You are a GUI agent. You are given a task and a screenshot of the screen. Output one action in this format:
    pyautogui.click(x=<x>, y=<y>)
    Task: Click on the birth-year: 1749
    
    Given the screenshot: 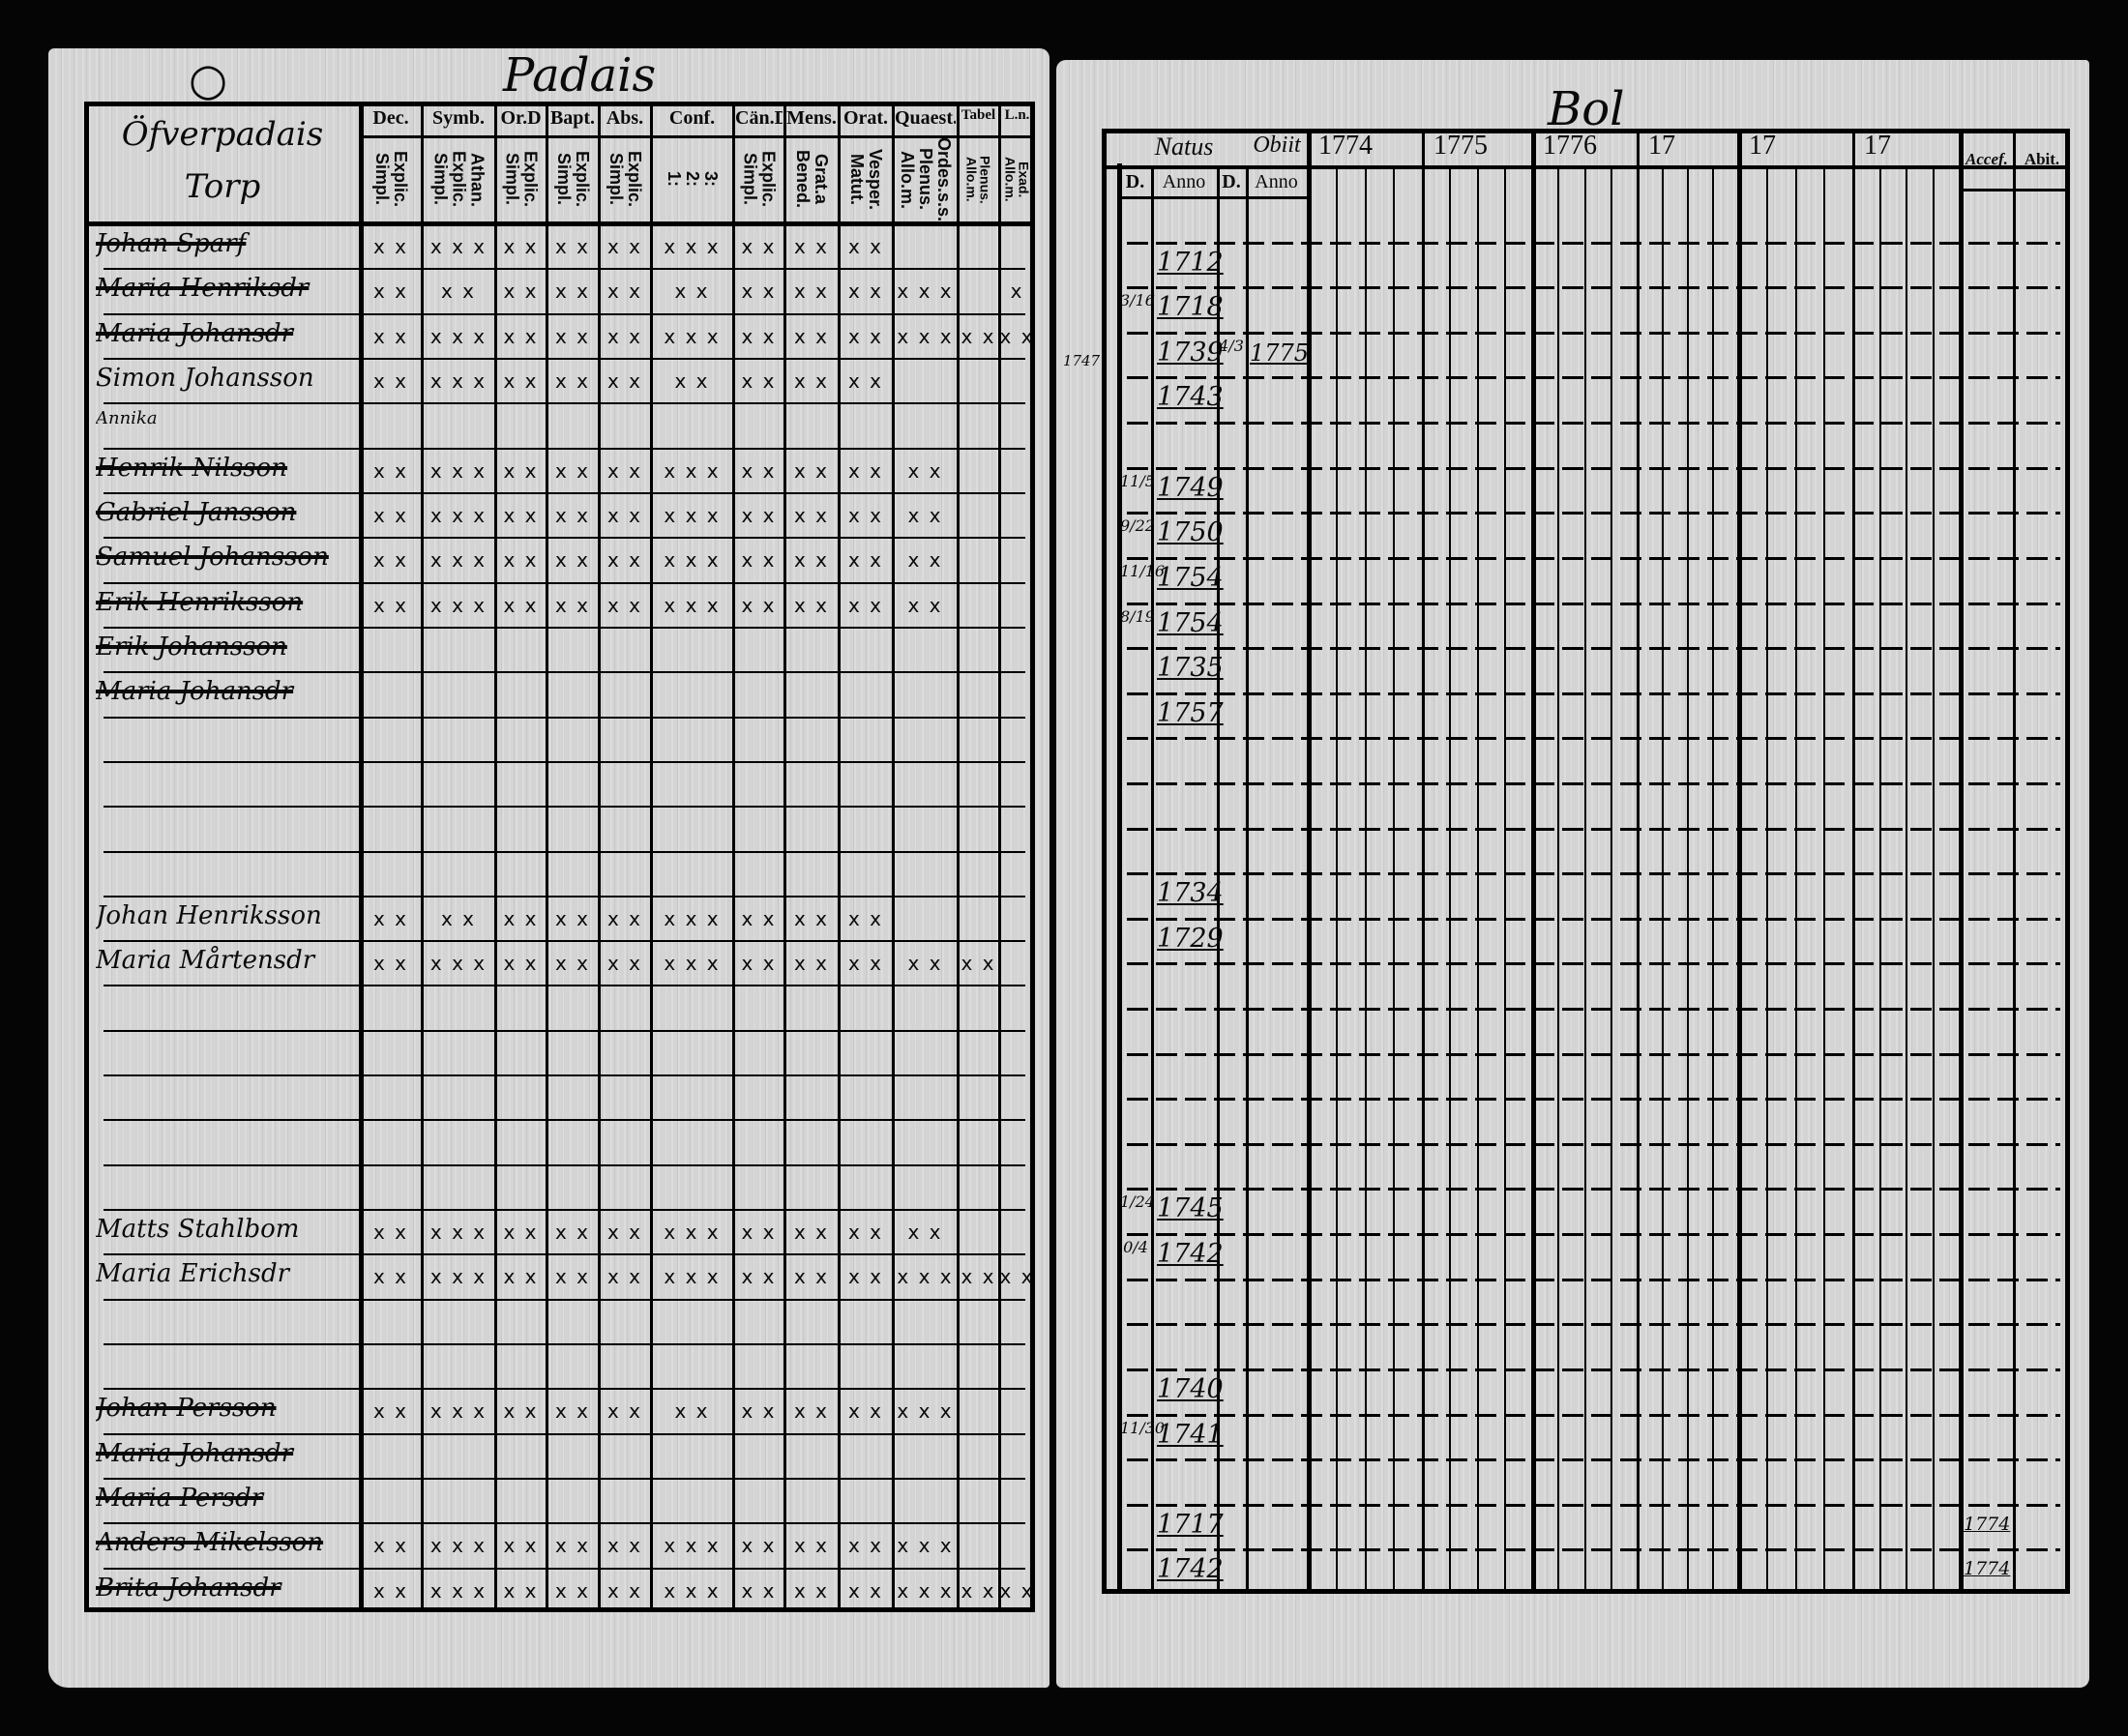 What is the action you would take?
    pyautogui.click(x=1190, y=487)
    